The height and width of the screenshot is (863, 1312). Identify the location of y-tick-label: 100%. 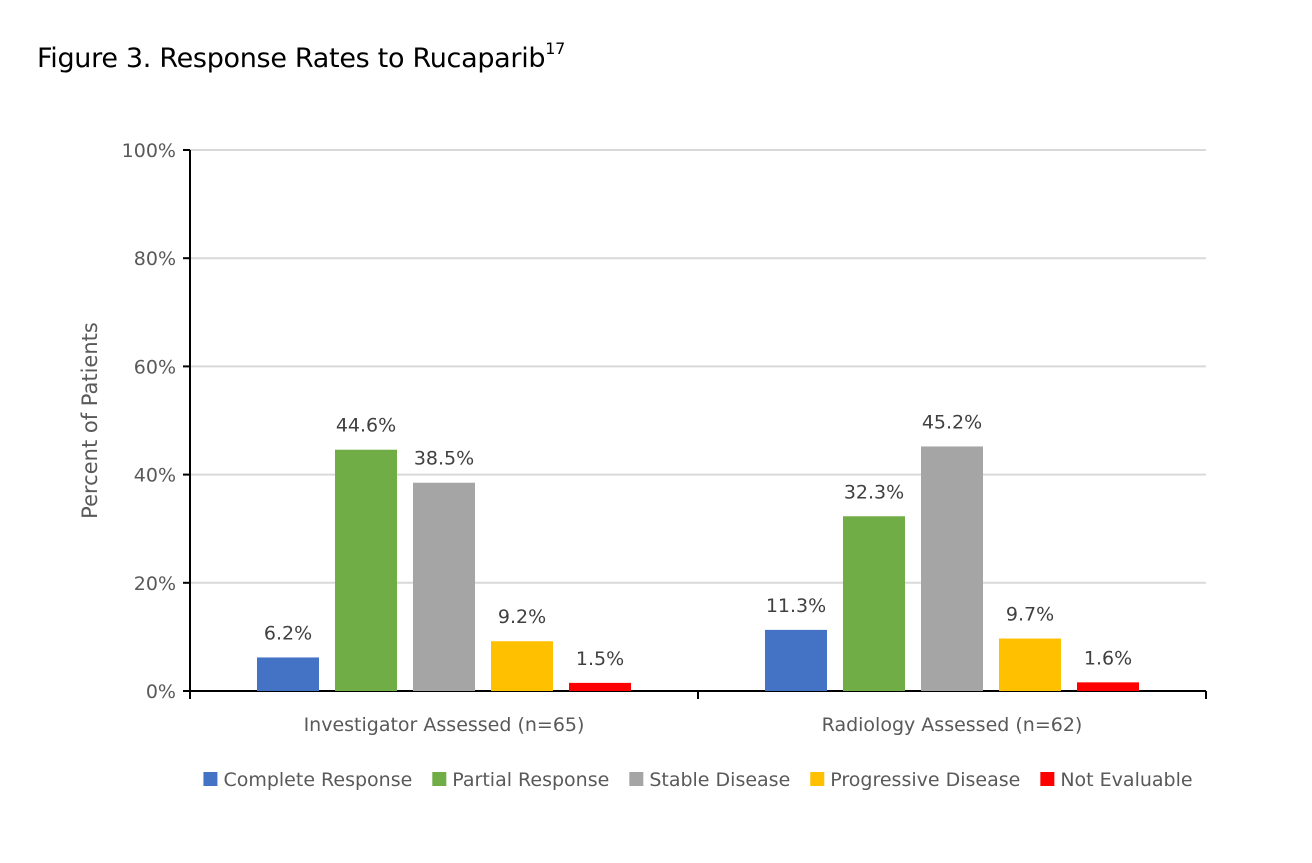
(149, 151).